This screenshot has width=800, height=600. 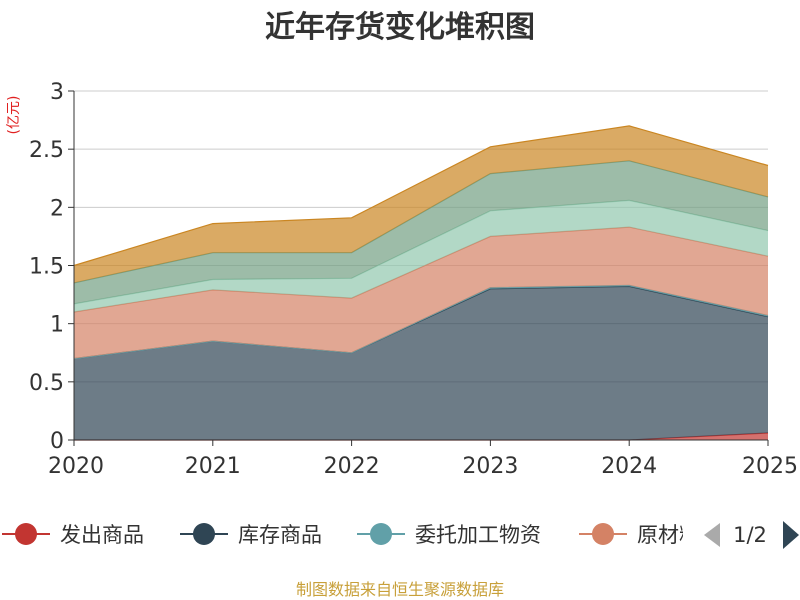 I want to click on y-tick-label: 2, so click(x=57, y=208).